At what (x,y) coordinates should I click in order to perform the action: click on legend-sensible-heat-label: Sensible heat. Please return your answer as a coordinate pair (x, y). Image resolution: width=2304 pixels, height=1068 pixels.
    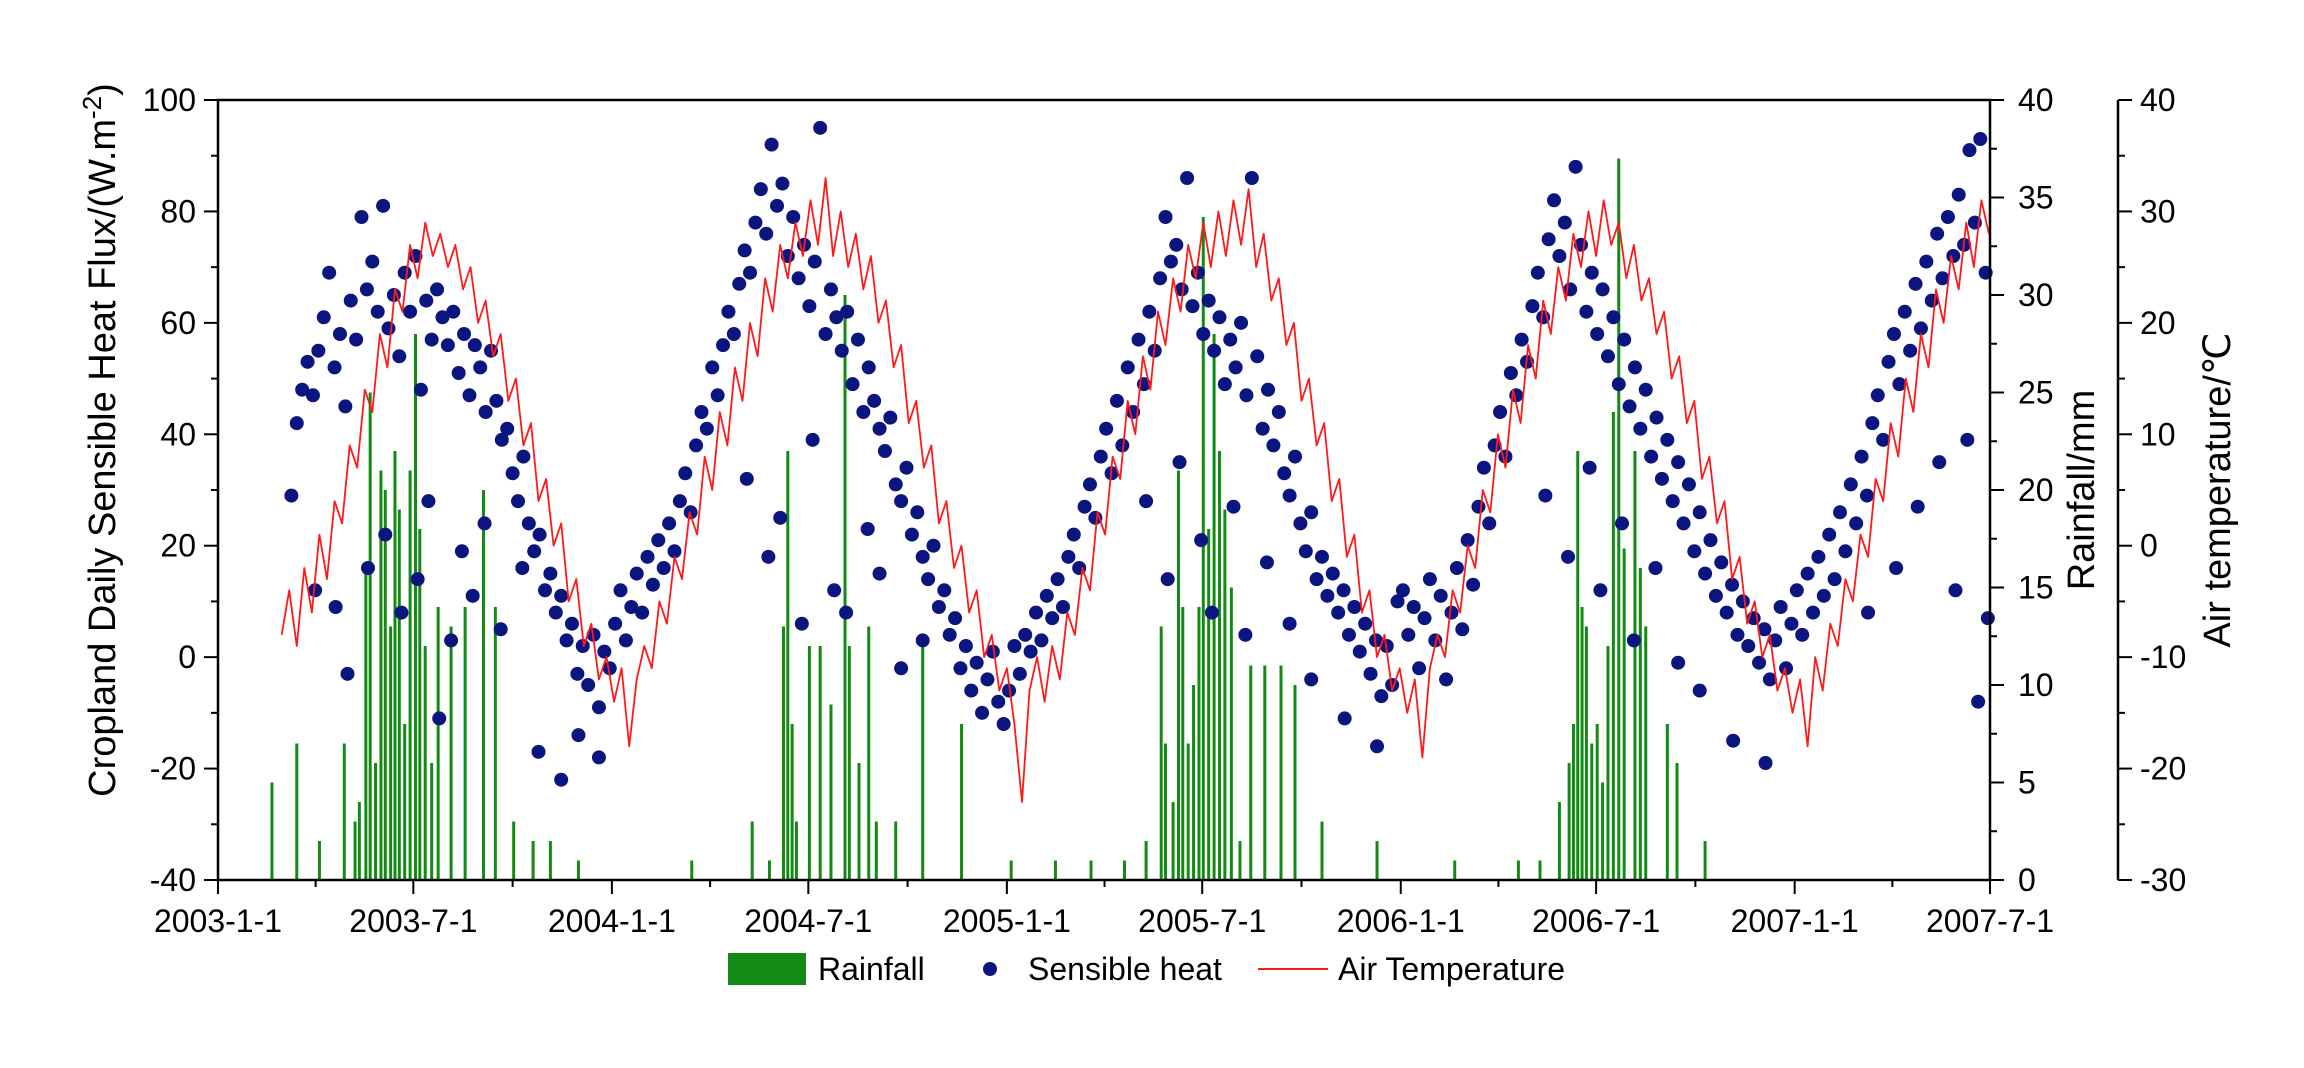
    Looking at the image, I should click on (1125, 969).